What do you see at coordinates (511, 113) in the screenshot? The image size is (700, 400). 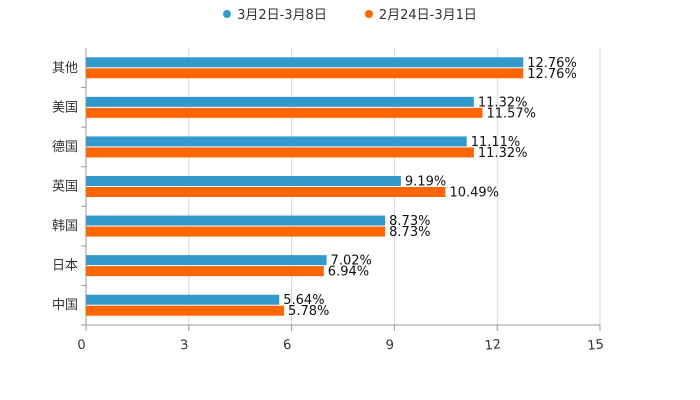 I see `data-label: 11.57%` at bounding box center [511, 113].